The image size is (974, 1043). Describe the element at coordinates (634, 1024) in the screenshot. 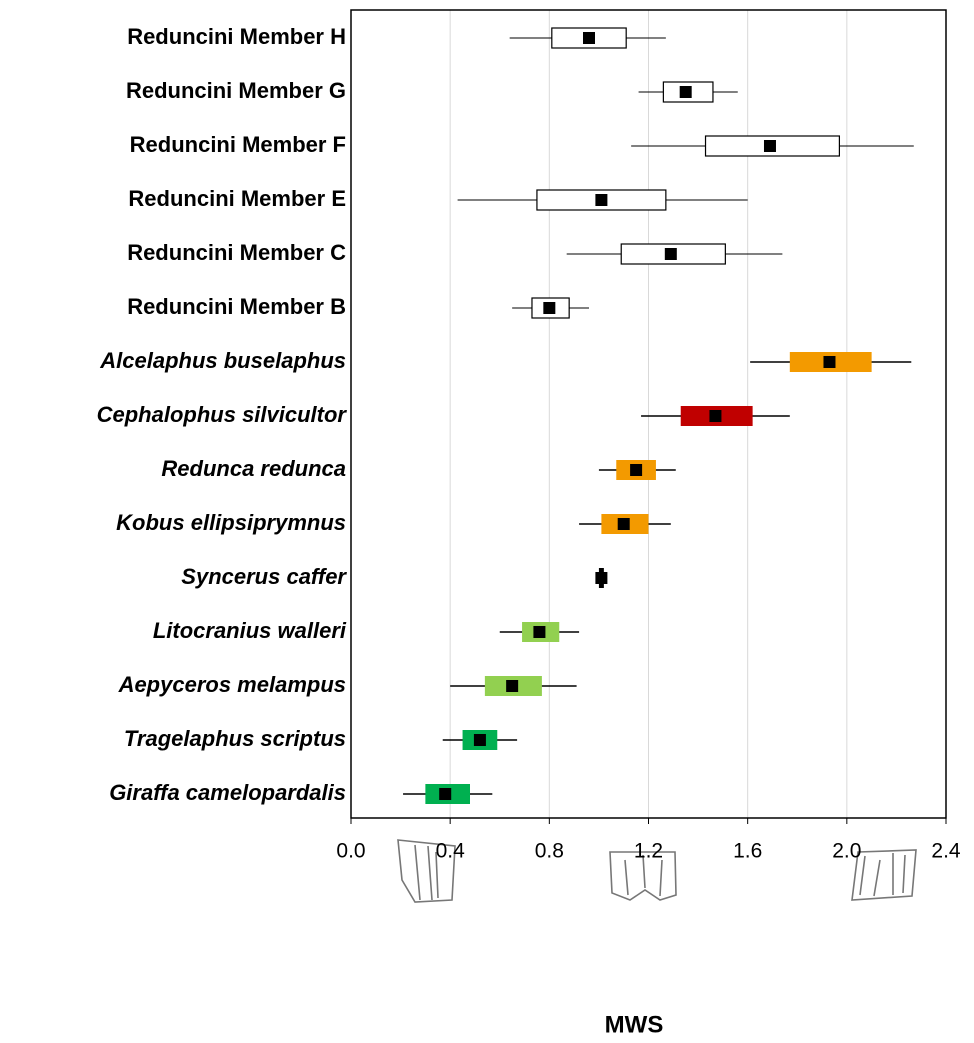

I see `x-axis-label: MWS` at that location.